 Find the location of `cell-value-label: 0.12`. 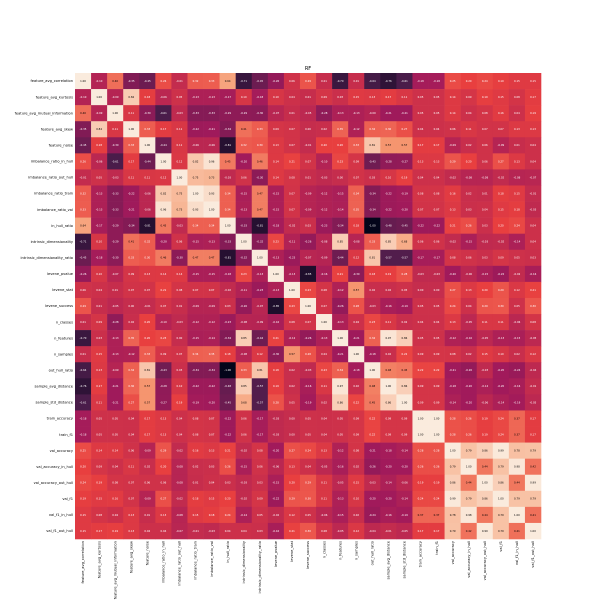

cell-value-label: 0.12 is located at coordinates (292, 515).